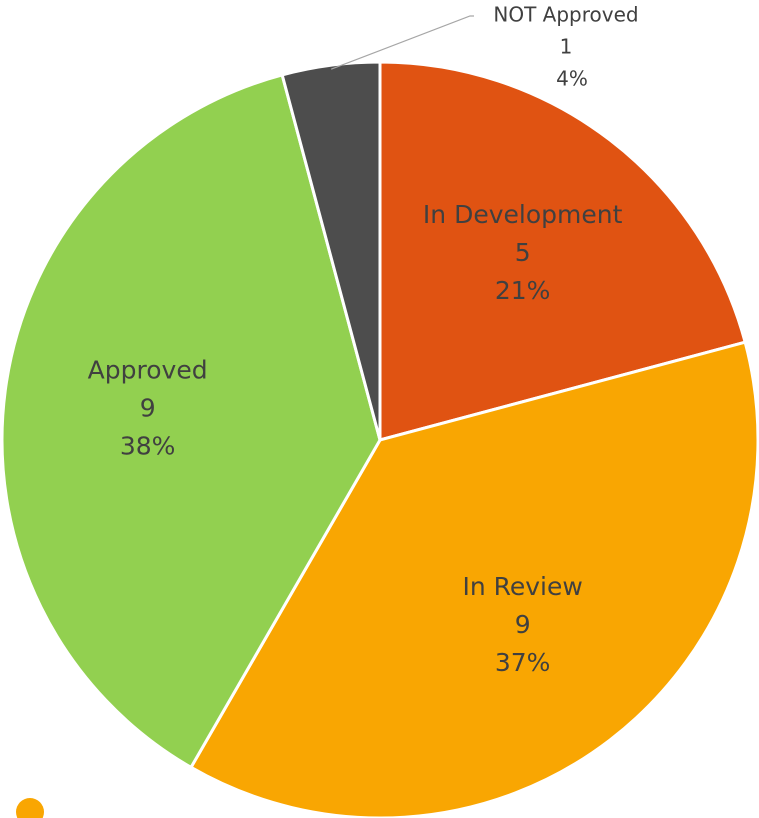 The width and height of the screenshot is (759, 818). I want to click on legend-marker, so click(30, 808).